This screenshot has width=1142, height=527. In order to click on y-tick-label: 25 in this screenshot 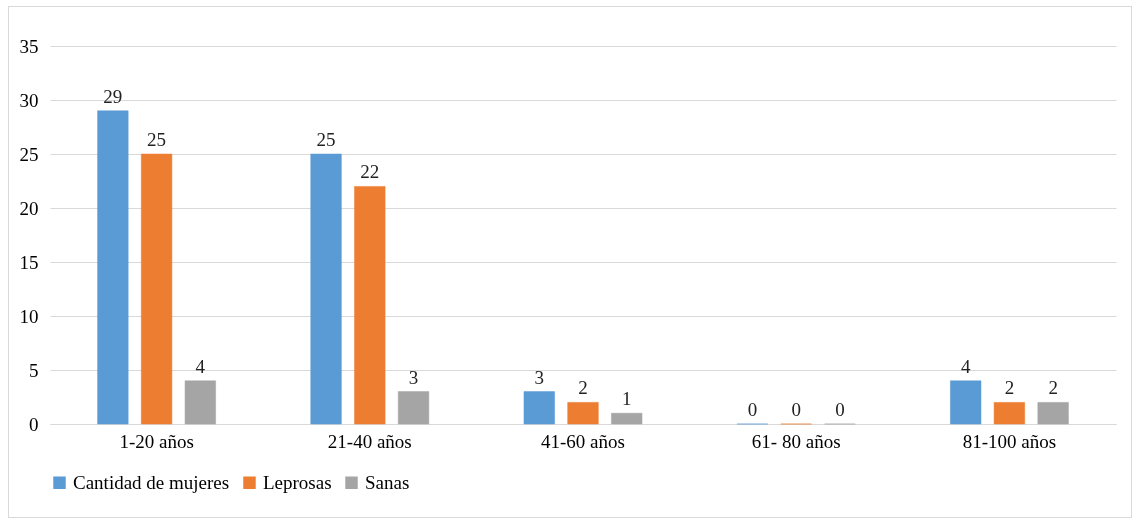, I will do `click(29, 154)`.